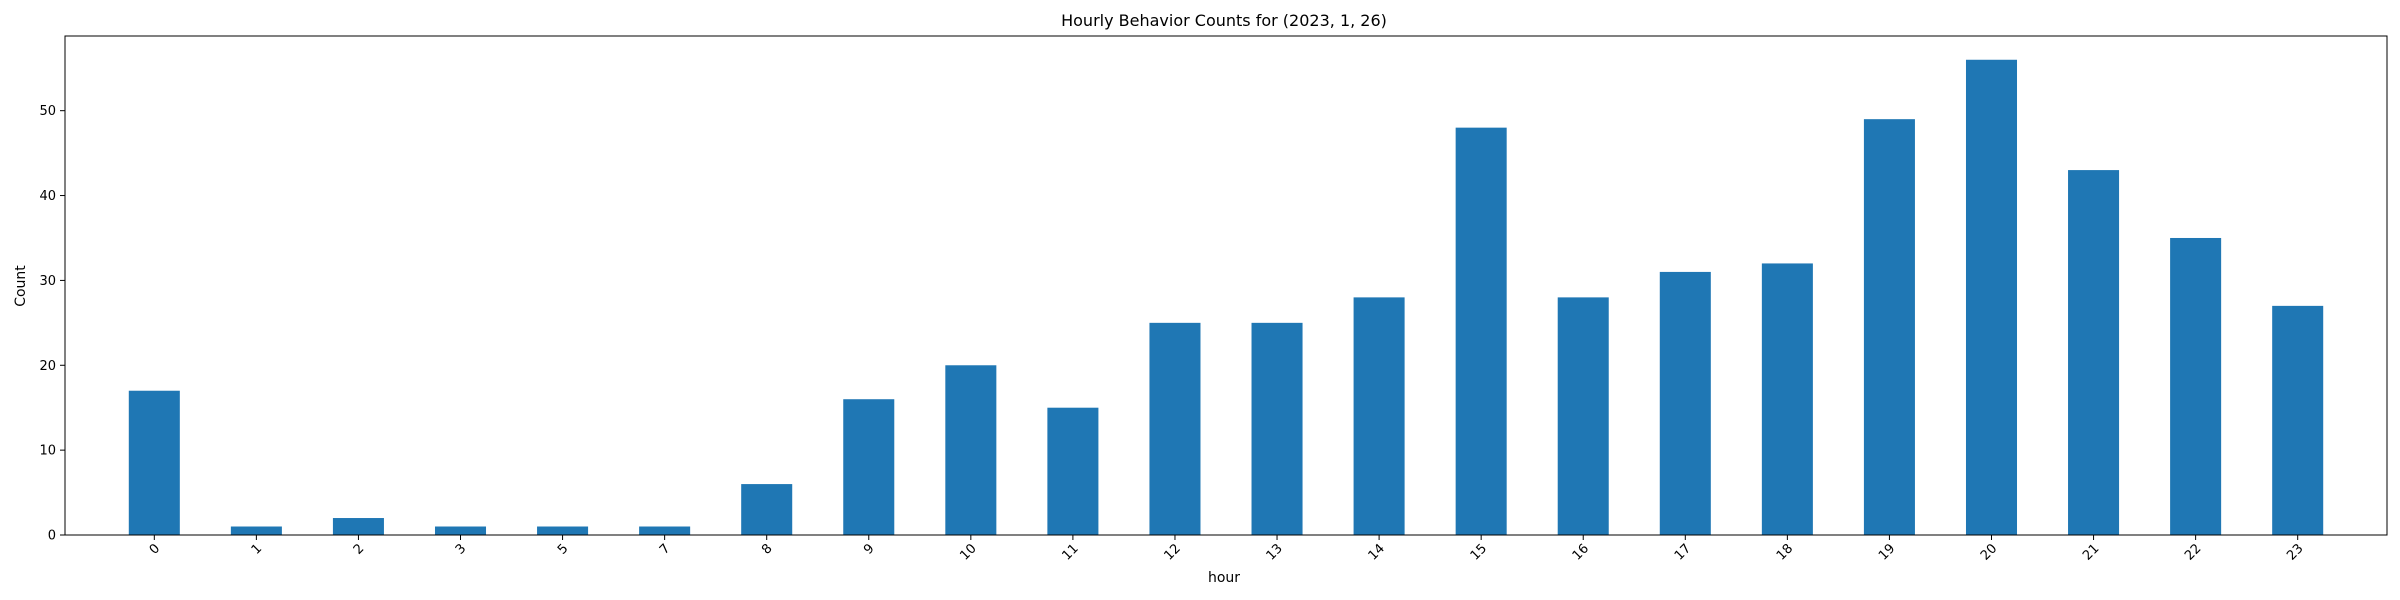 The image size is (2400, 600). I want to click on y-tick-label: 50, so click(47, 111).